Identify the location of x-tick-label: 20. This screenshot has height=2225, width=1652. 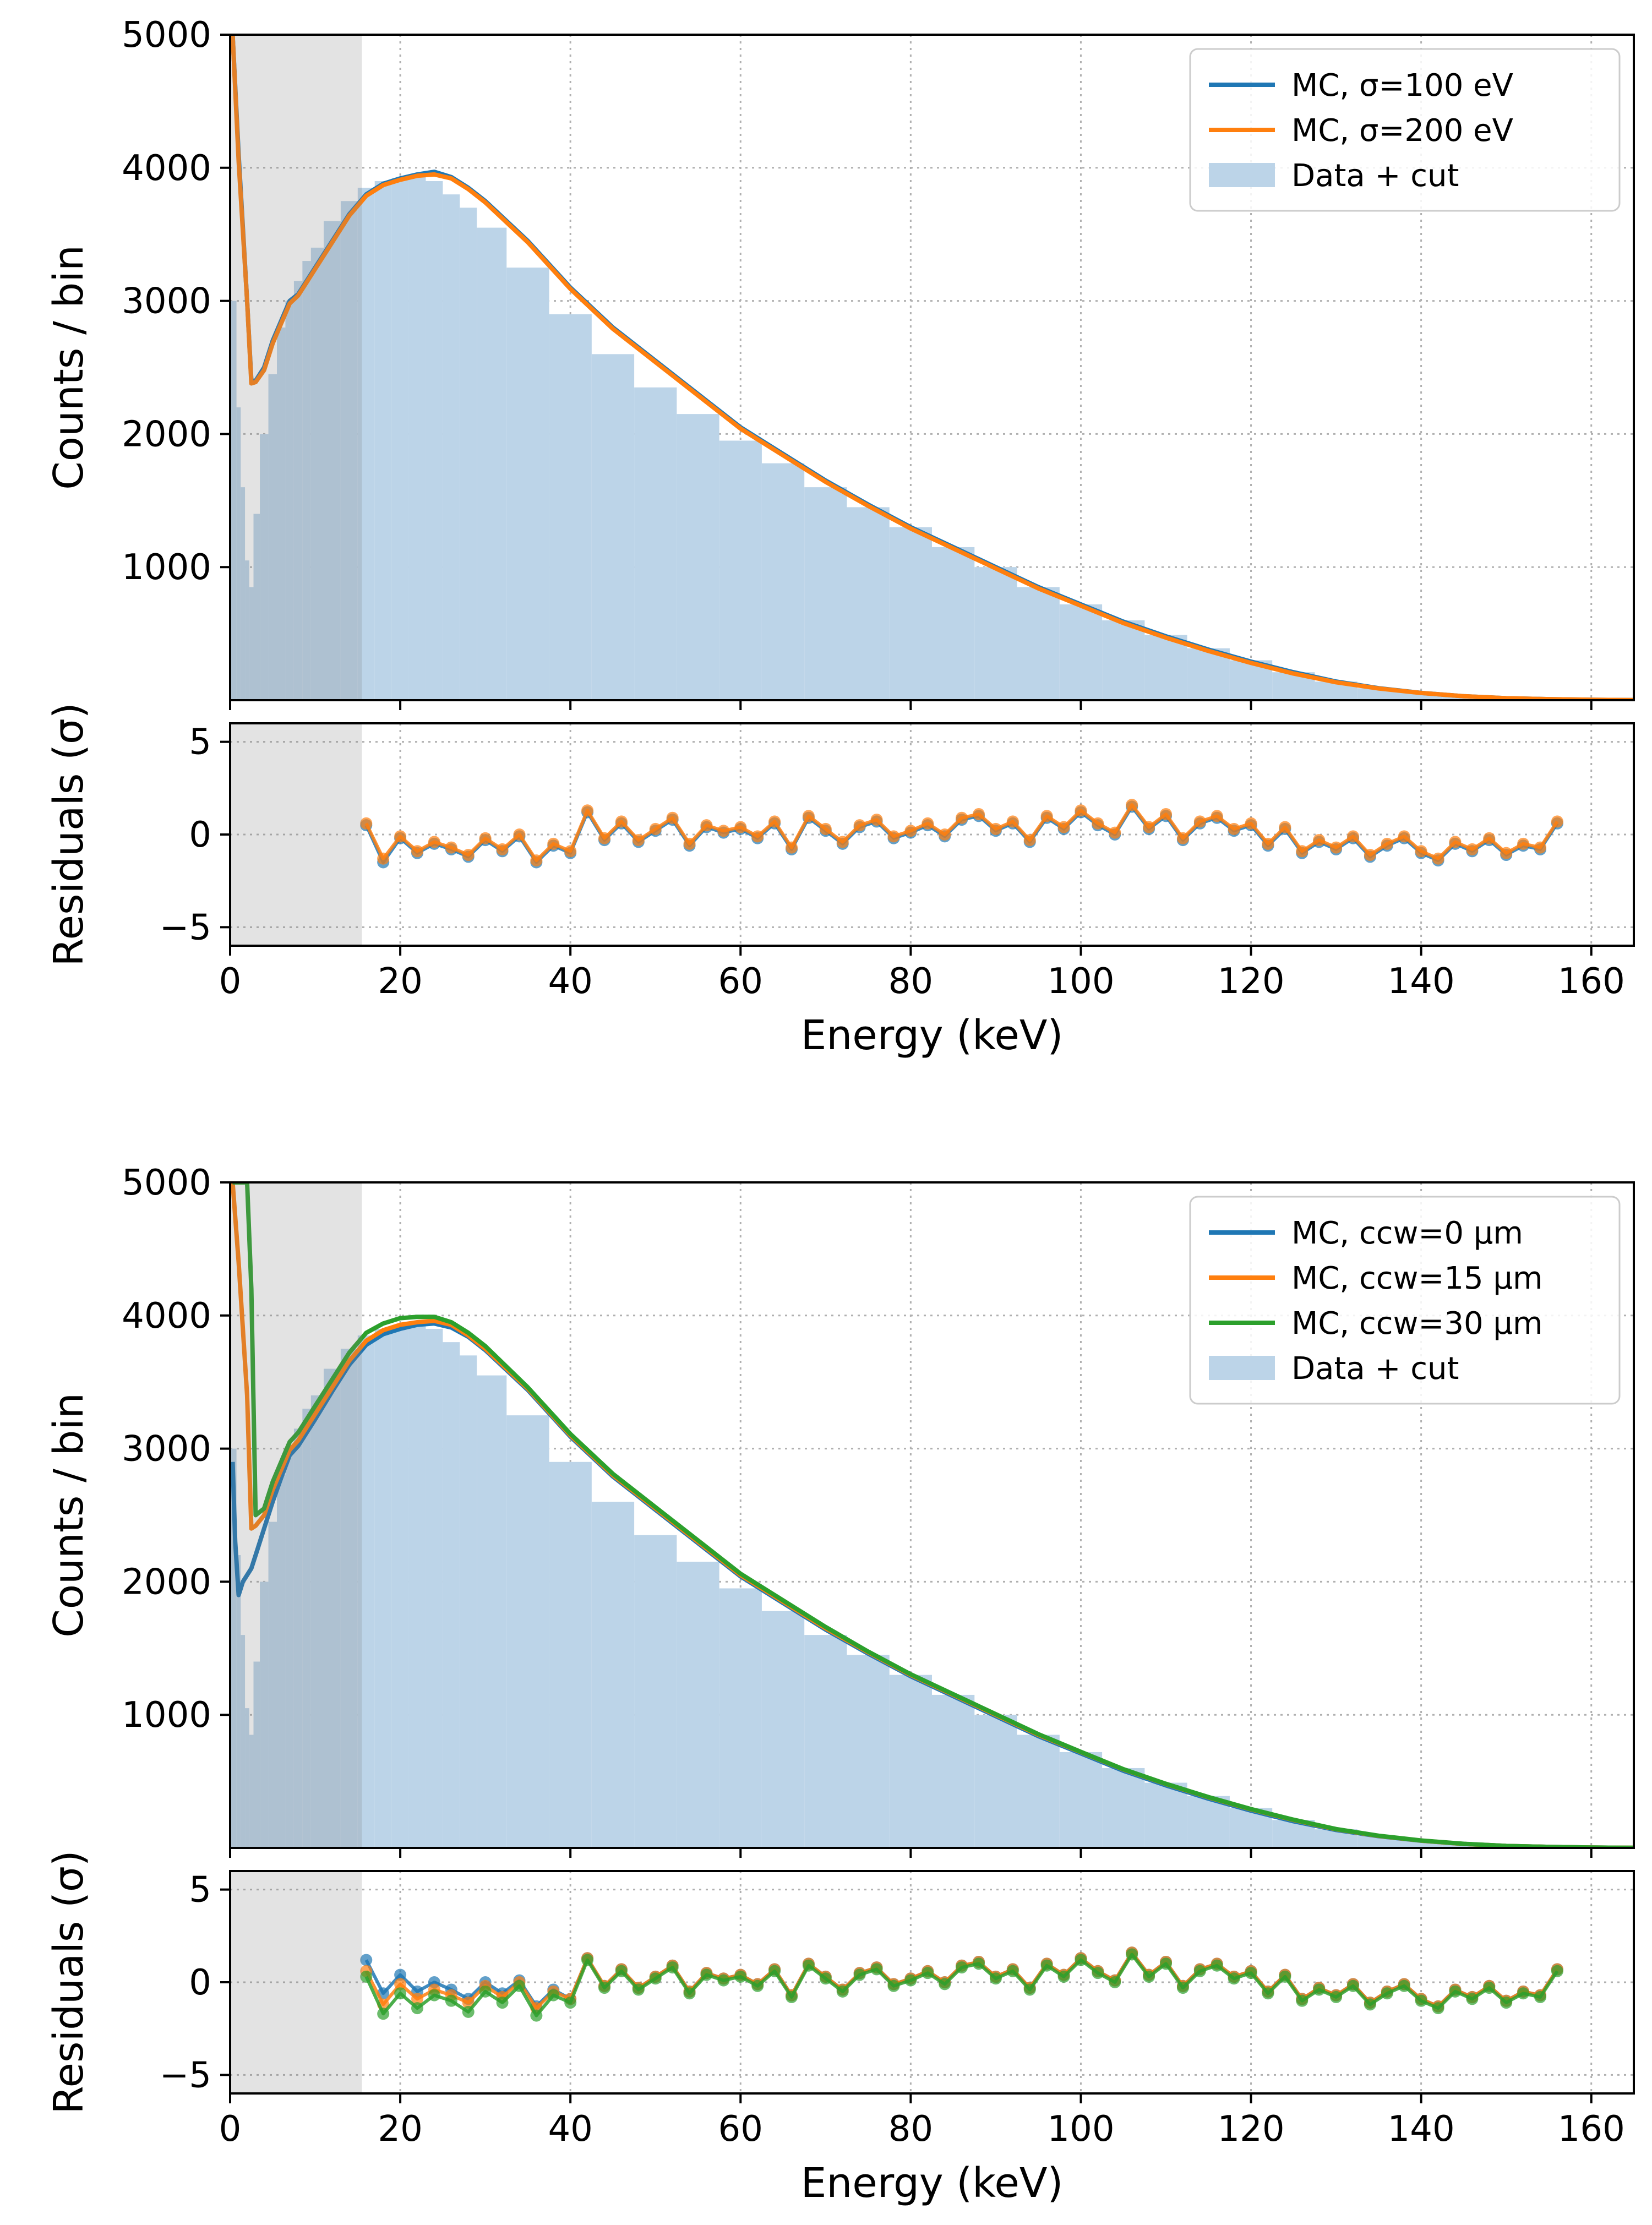
(400, 2129).